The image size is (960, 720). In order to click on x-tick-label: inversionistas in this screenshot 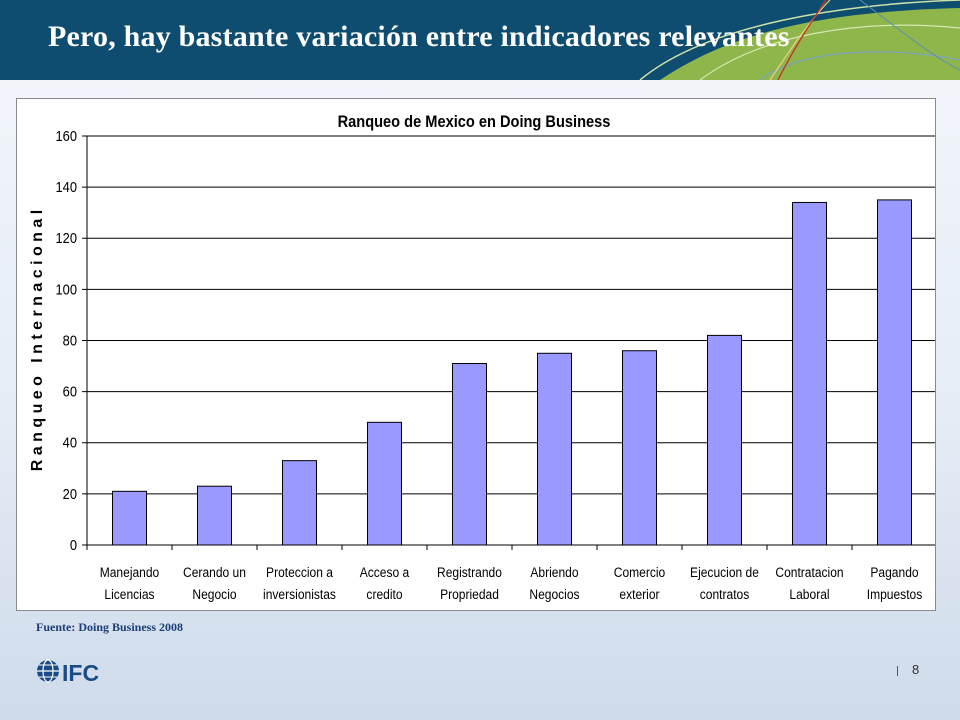, I will do `click(299, 594)`.